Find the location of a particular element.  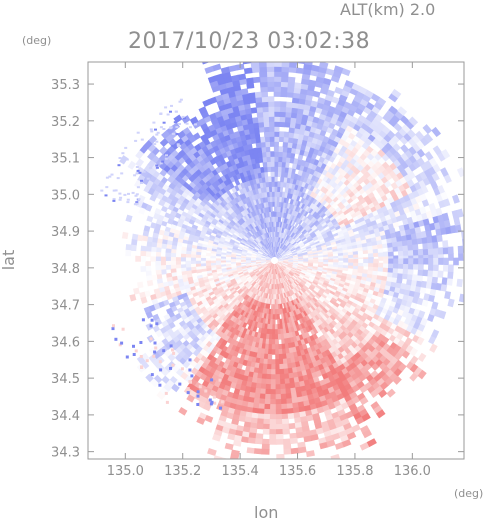

x-unit-label: (deg) is located at coordinates (468, 493).